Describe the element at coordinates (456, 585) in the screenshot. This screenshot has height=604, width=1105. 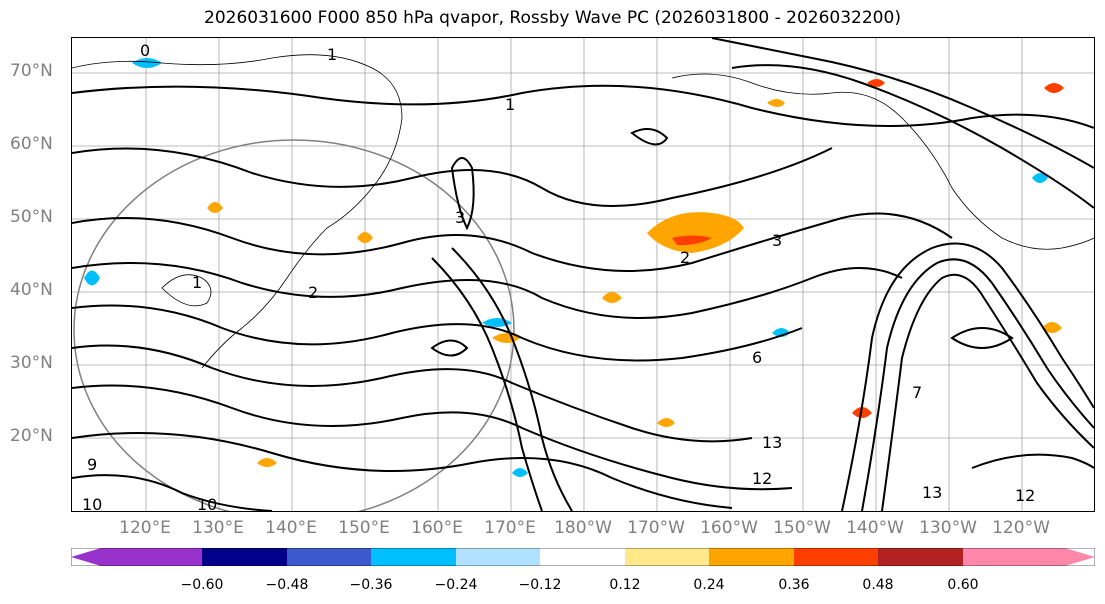
I see `colorbar-tick: −0.24` at that location.